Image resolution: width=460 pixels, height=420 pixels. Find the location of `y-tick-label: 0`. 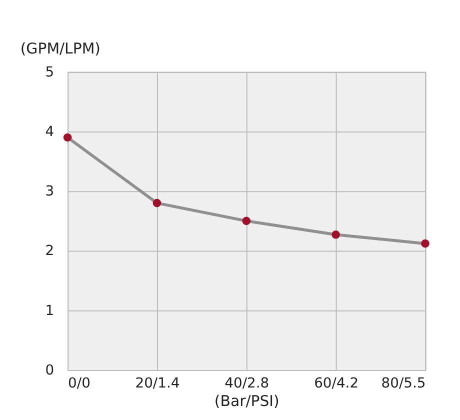

y-tick-label: 0 is located at coordinates (49, 370).